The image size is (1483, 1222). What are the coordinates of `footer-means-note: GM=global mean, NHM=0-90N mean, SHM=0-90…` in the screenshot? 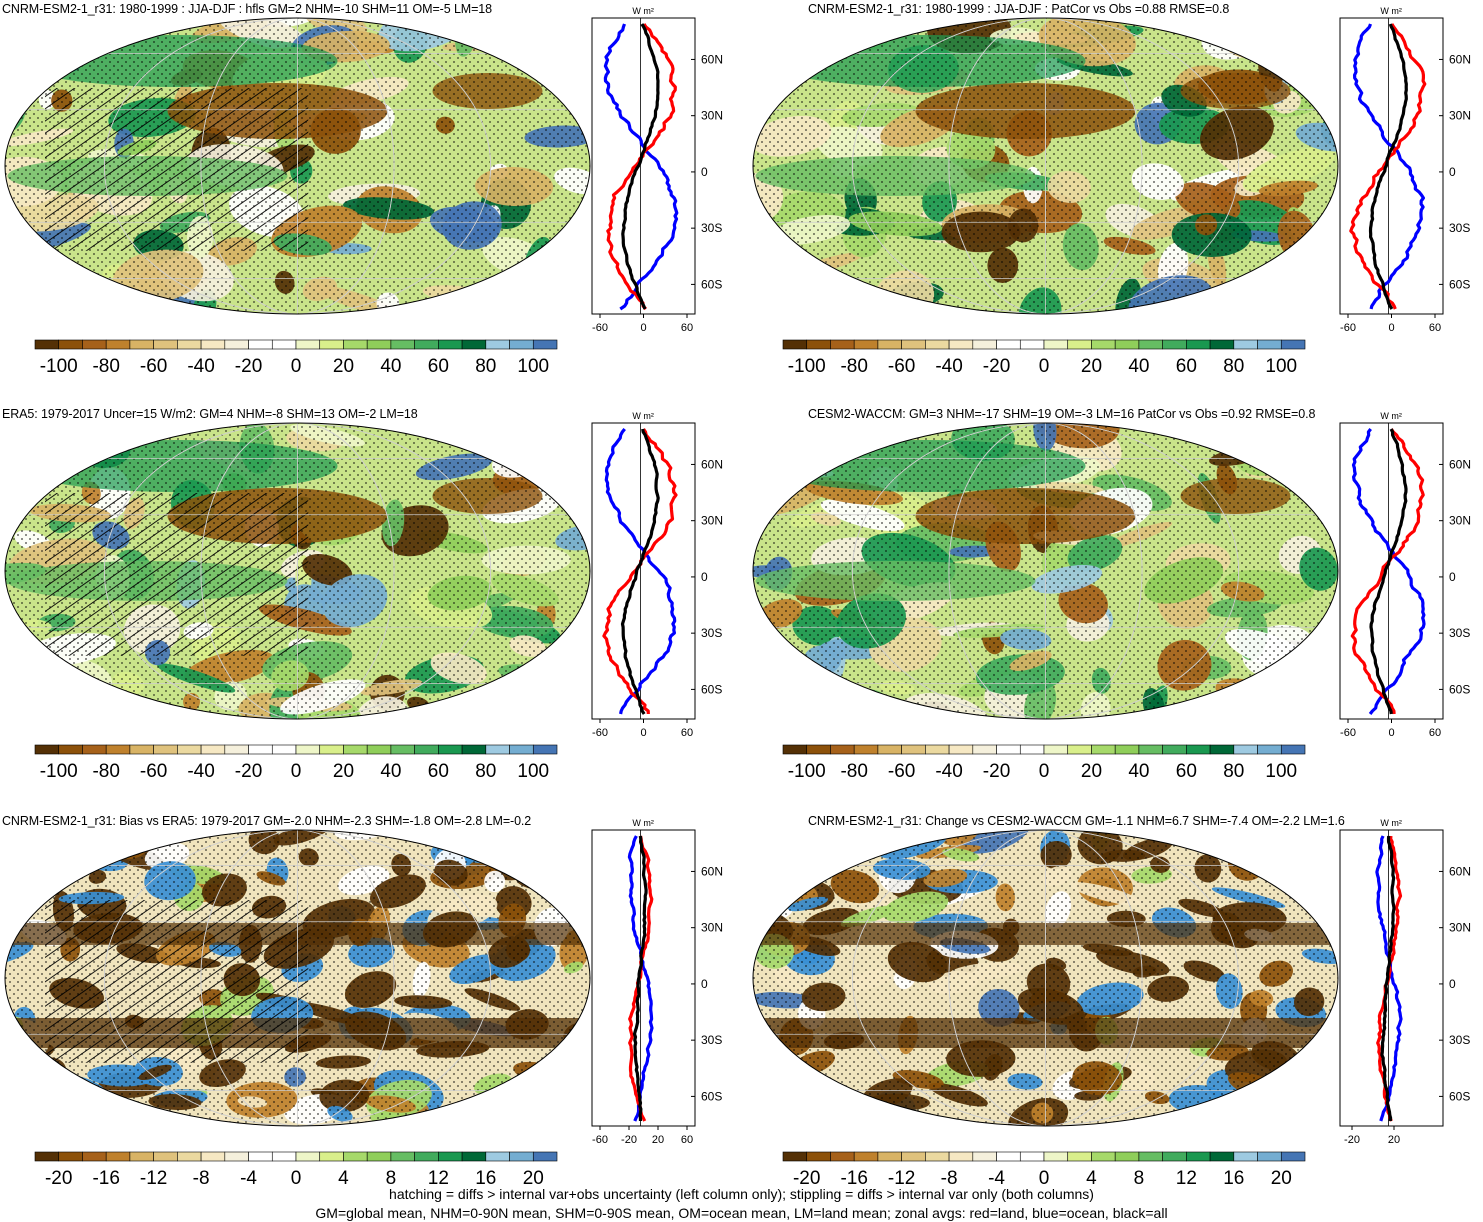 It's located at (741, 1213).